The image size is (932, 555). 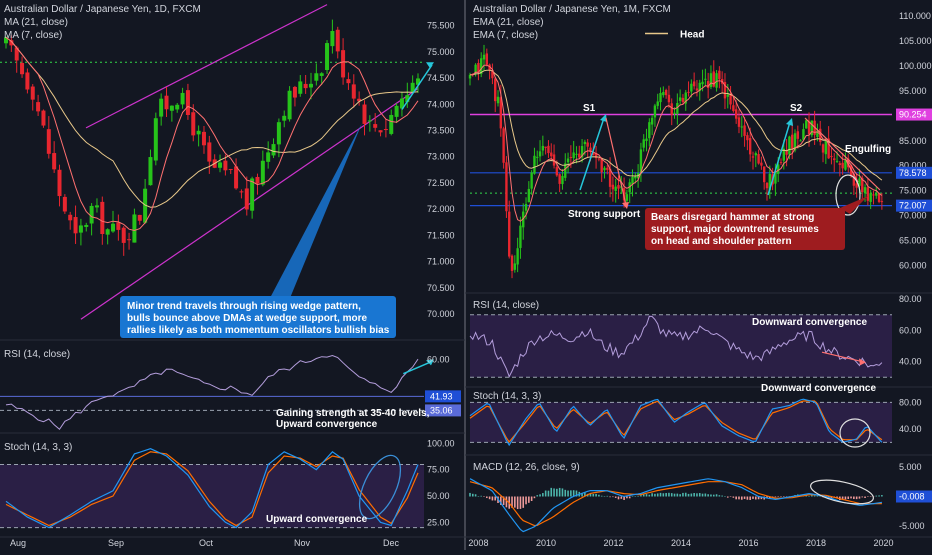 I want to click on left-y-tick-label: 70.000, so click(x=441, y=314).